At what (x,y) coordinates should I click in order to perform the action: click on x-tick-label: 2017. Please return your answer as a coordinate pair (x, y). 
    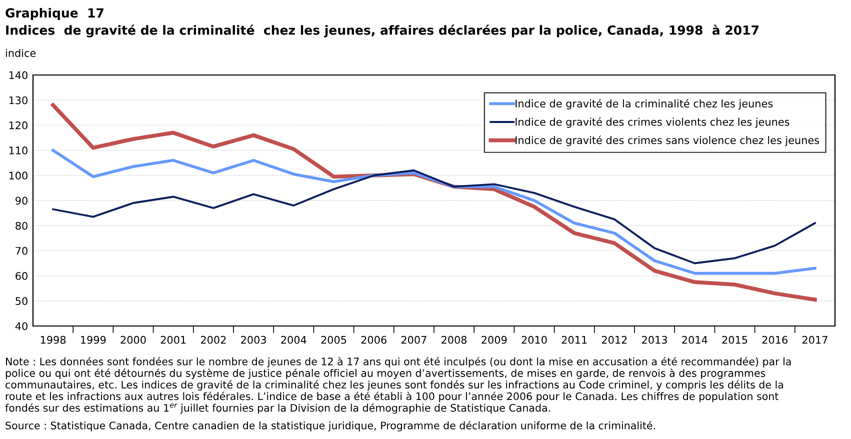
    Looking at the image, I should click on (815, 340).